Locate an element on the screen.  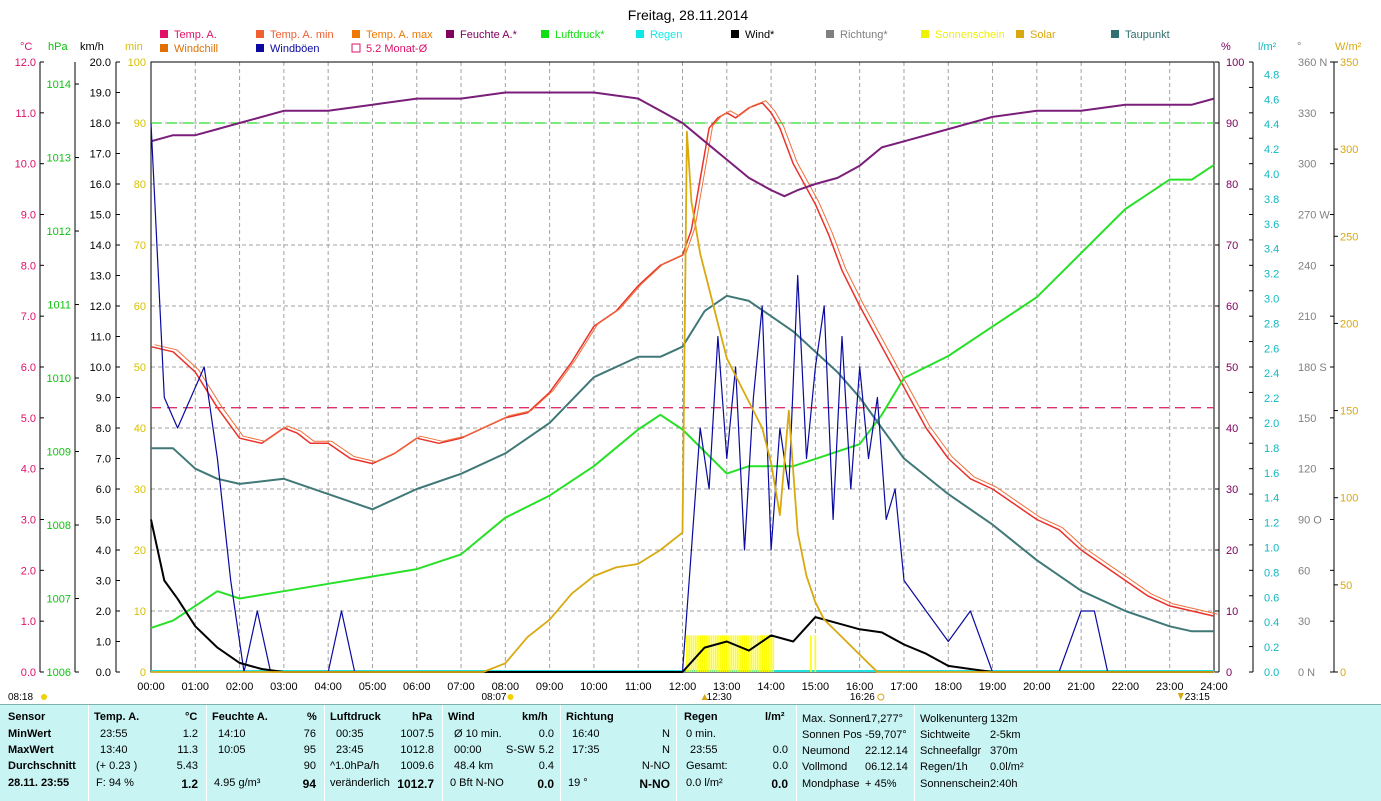
axis-tick-temp: 0.0 is located at coordinates (28, 673).